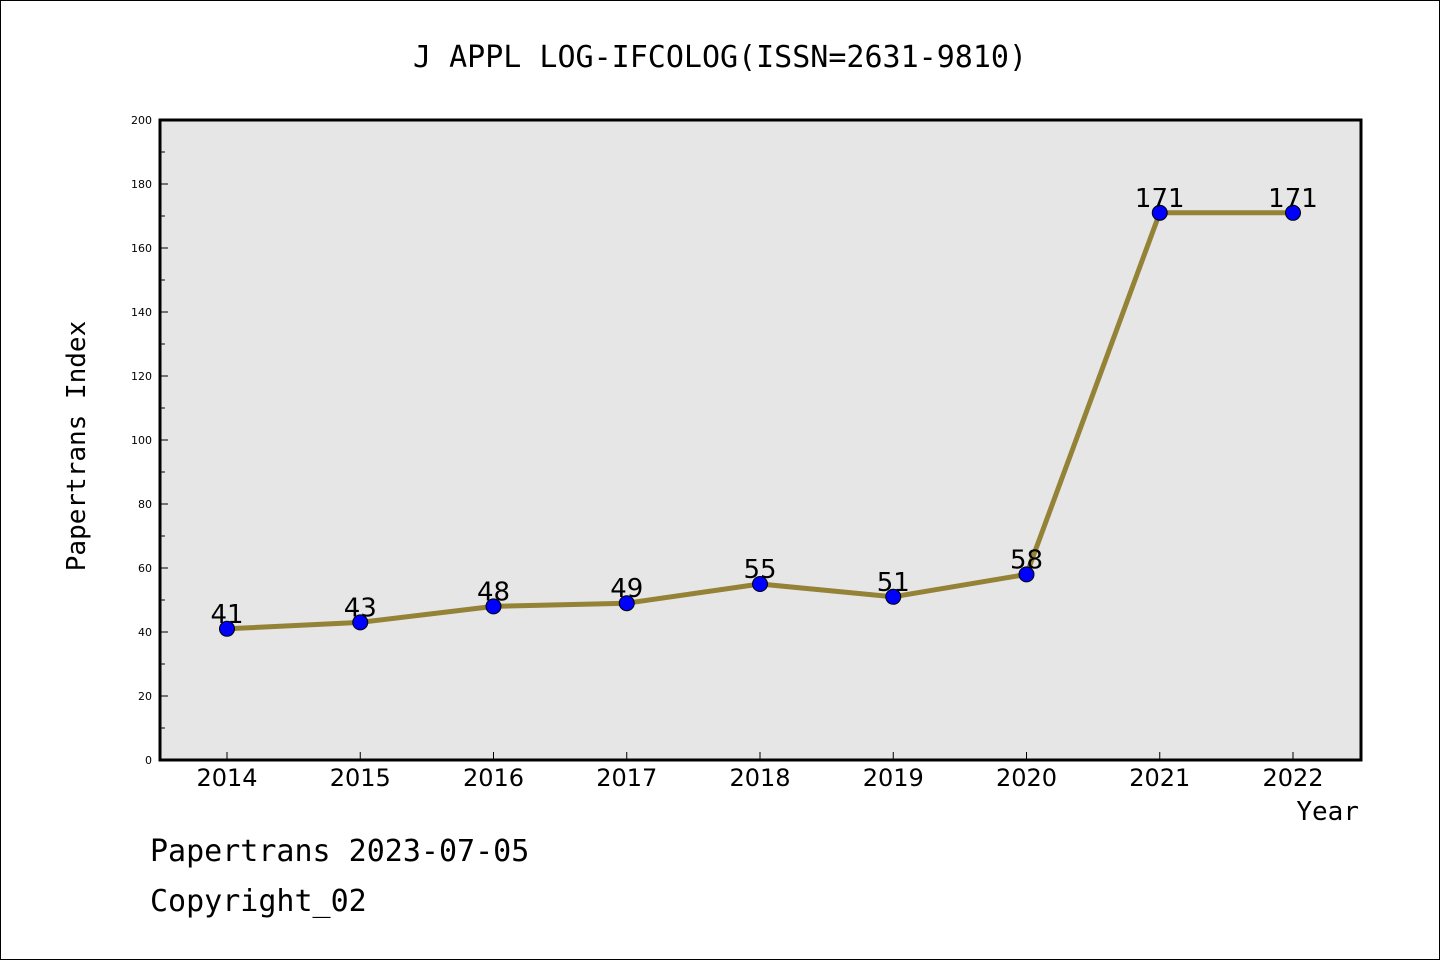 Image resolution: width=1440 pixels, height=960 pixels. Describe the element at coordinates (759, 570) in the screenshot. I see `data-label: 55` at that location.